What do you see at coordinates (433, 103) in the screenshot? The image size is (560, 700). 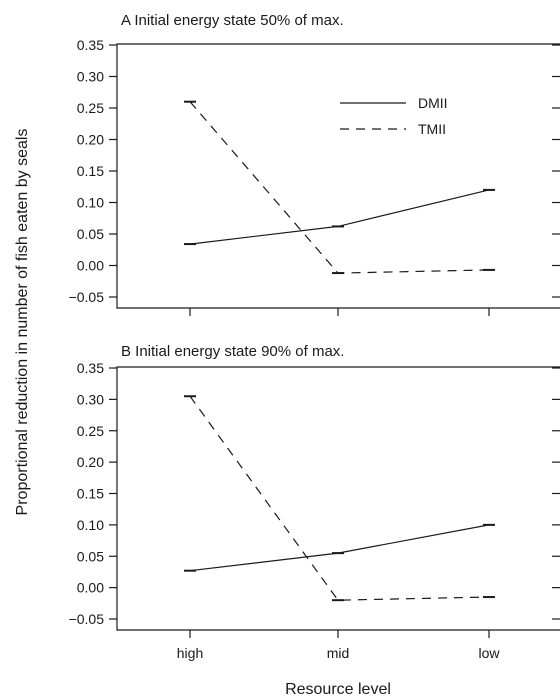 I see `legend-label-dmii: DMII` at bounding box center [433, 103].